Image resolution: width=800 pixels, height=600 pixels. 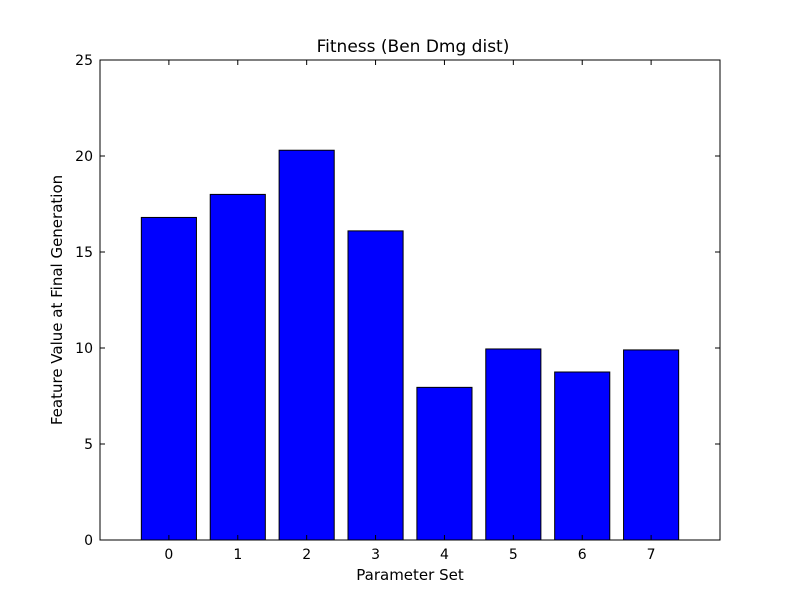 What do you see at coordinates (88, 541) in the screenshot?
I see `y-tick-label: 0` at bounding box center [88, 541].